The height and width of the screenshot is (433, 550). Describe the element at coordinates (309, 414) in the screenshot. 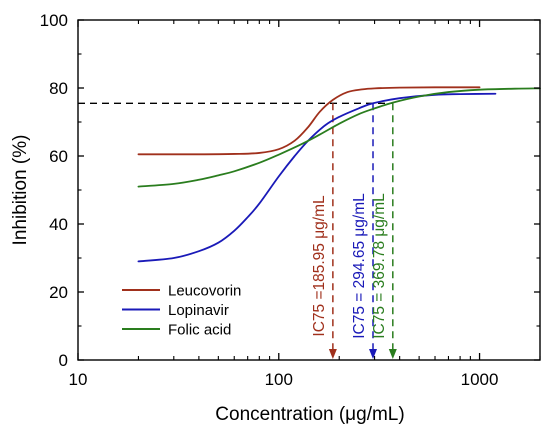

I see `x-axis-title: Concentration (μg/mL)` at that location.